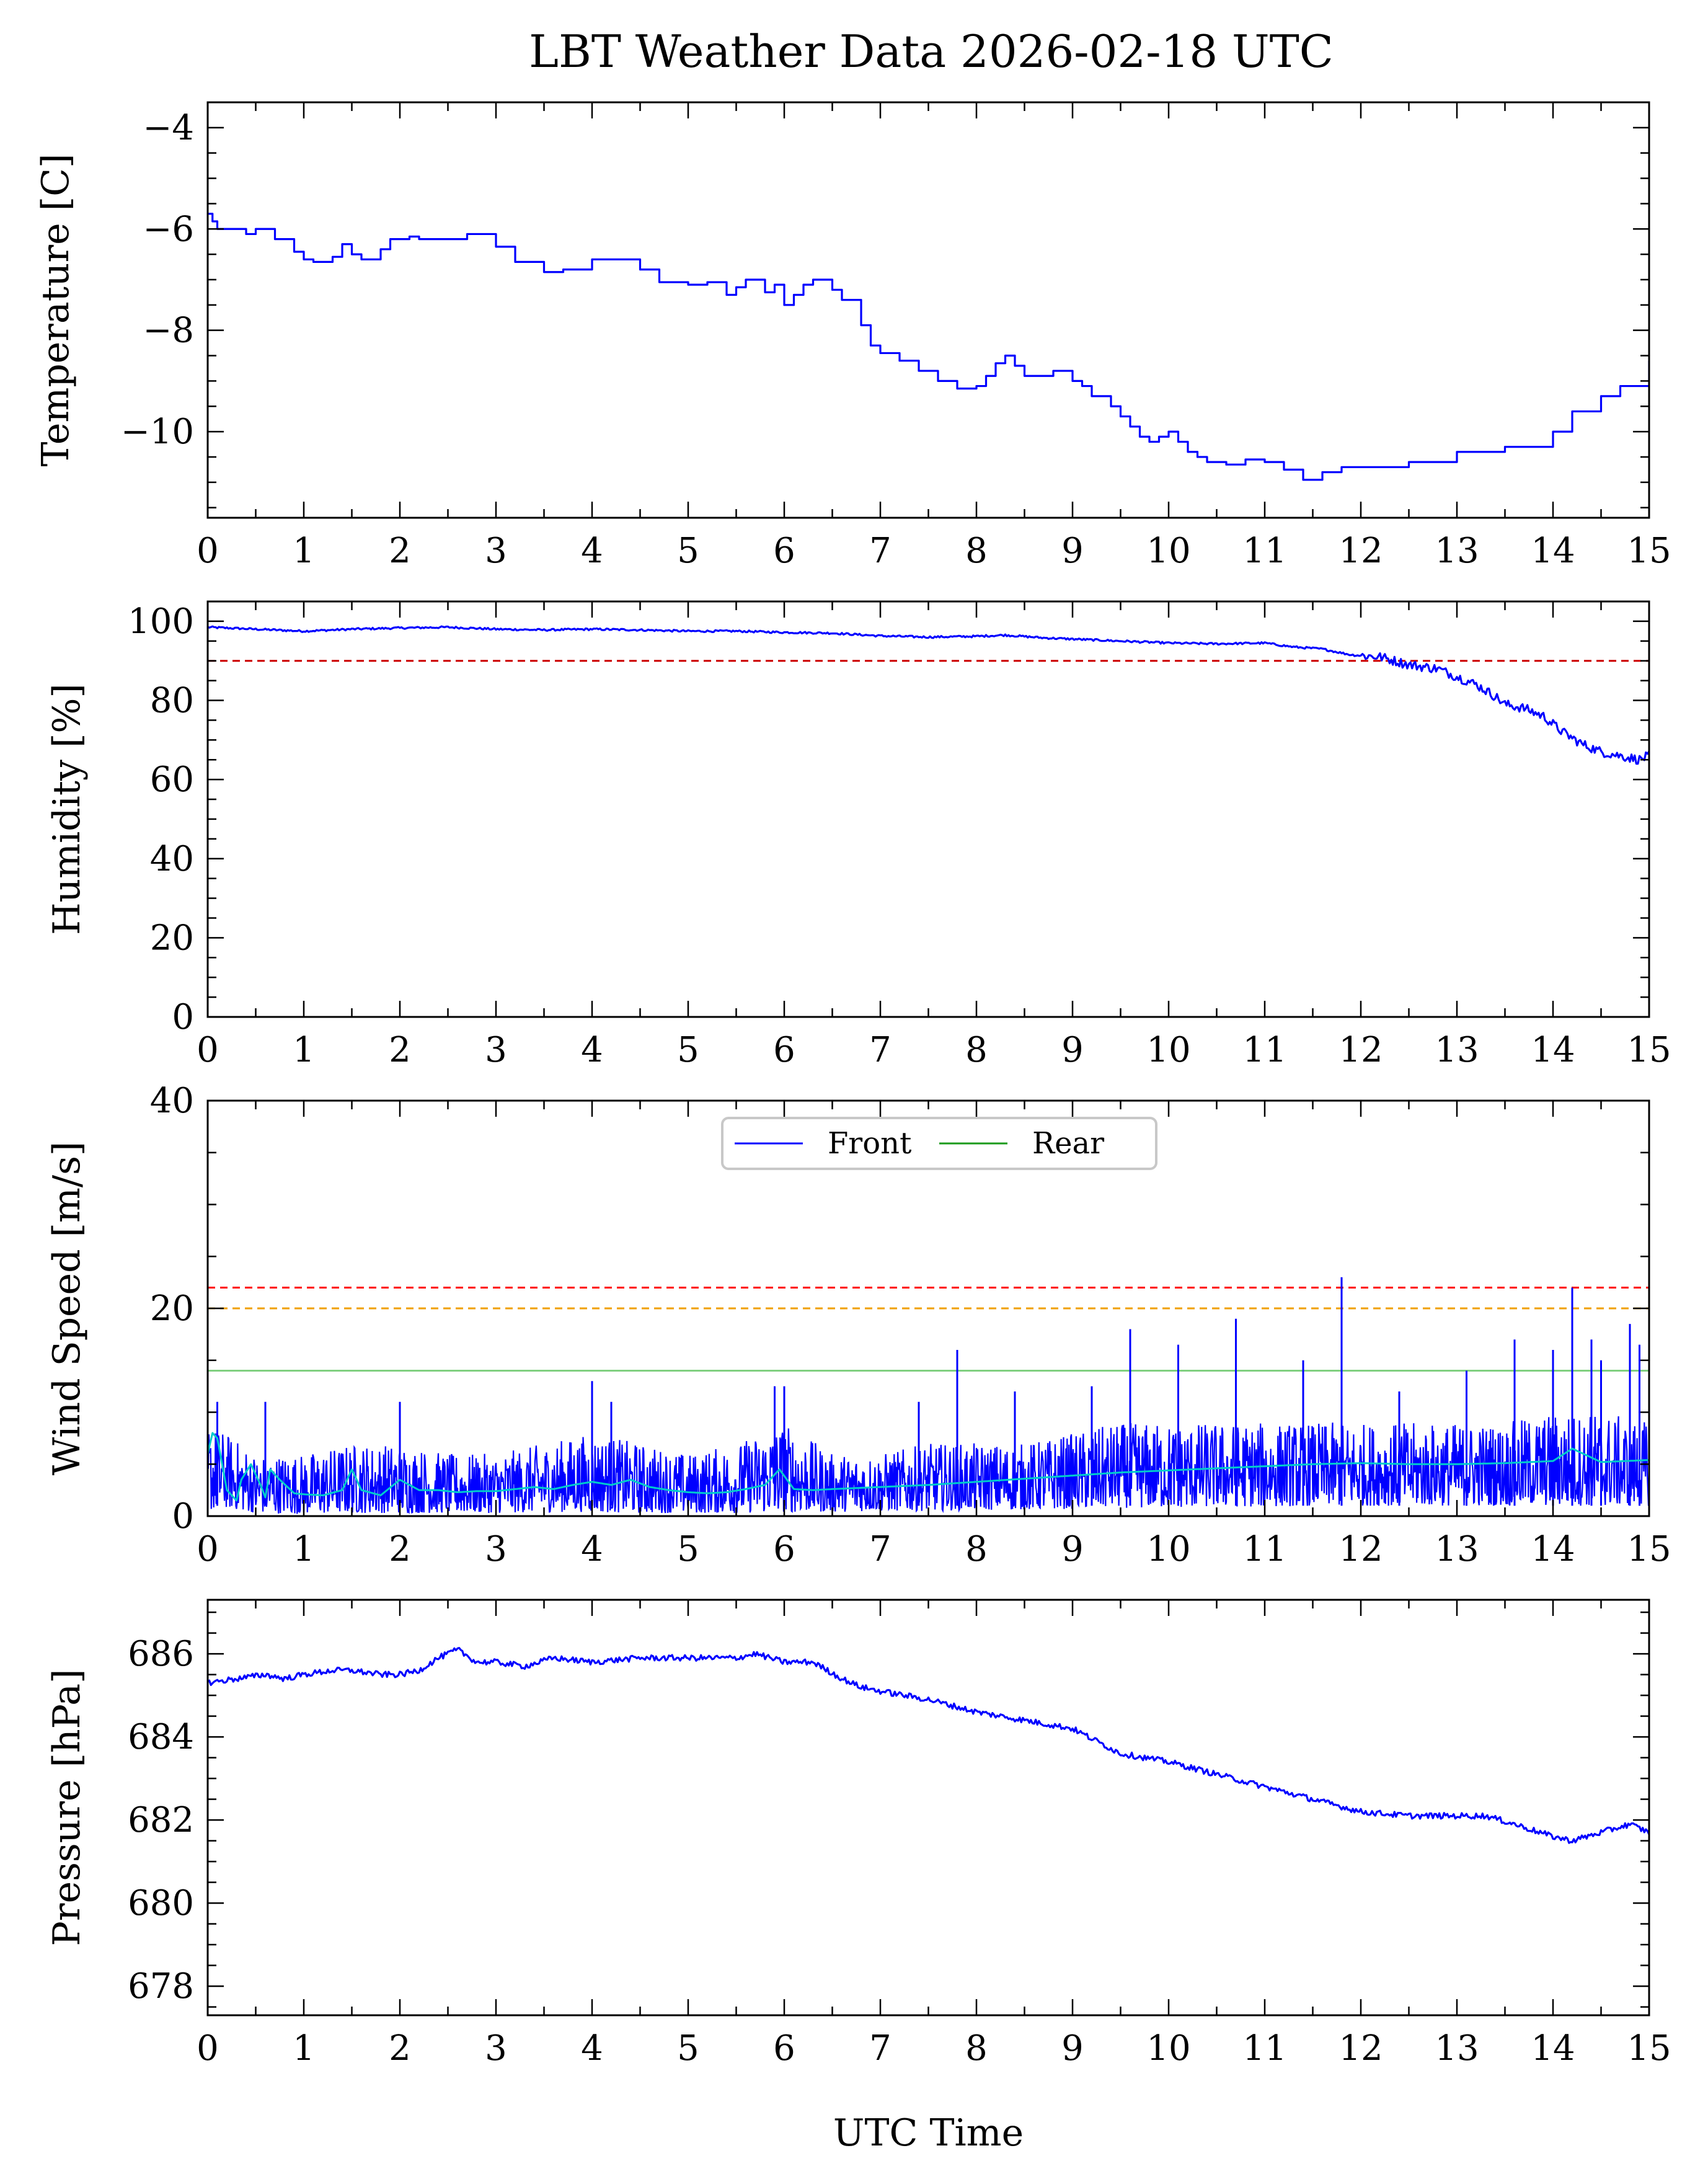 The height and width of the screenshot is (2174, 1708). What do you see at coordinates (161, 1737) in the screenshot?
I see `y-tick-label: 684` at bounding box center [161, 1737].